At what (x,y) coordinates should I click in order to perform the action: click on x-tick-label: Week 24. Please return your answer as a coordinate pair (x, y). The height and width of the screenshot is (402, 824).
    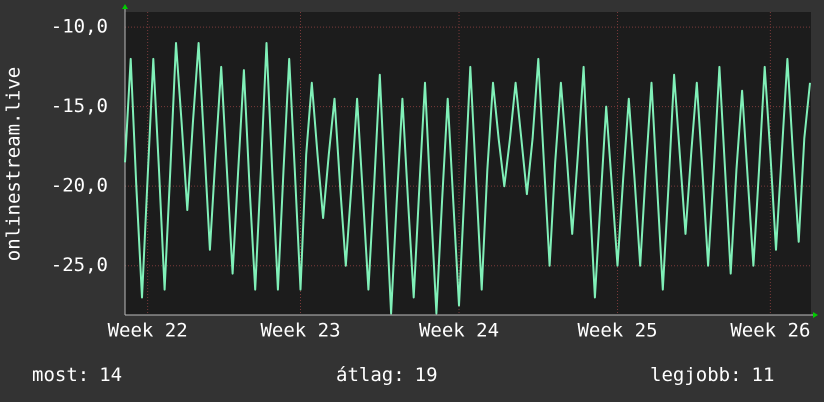
    Looking at the image, I should click on (459, 331).